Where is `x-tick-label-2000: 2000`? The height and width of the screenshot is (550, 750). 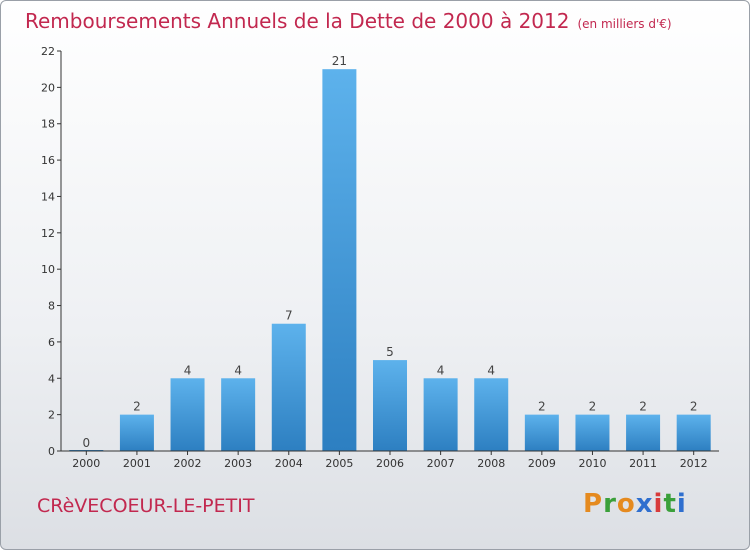
x-tick-label-2000: 2000 is located at coordinates (86, 463).